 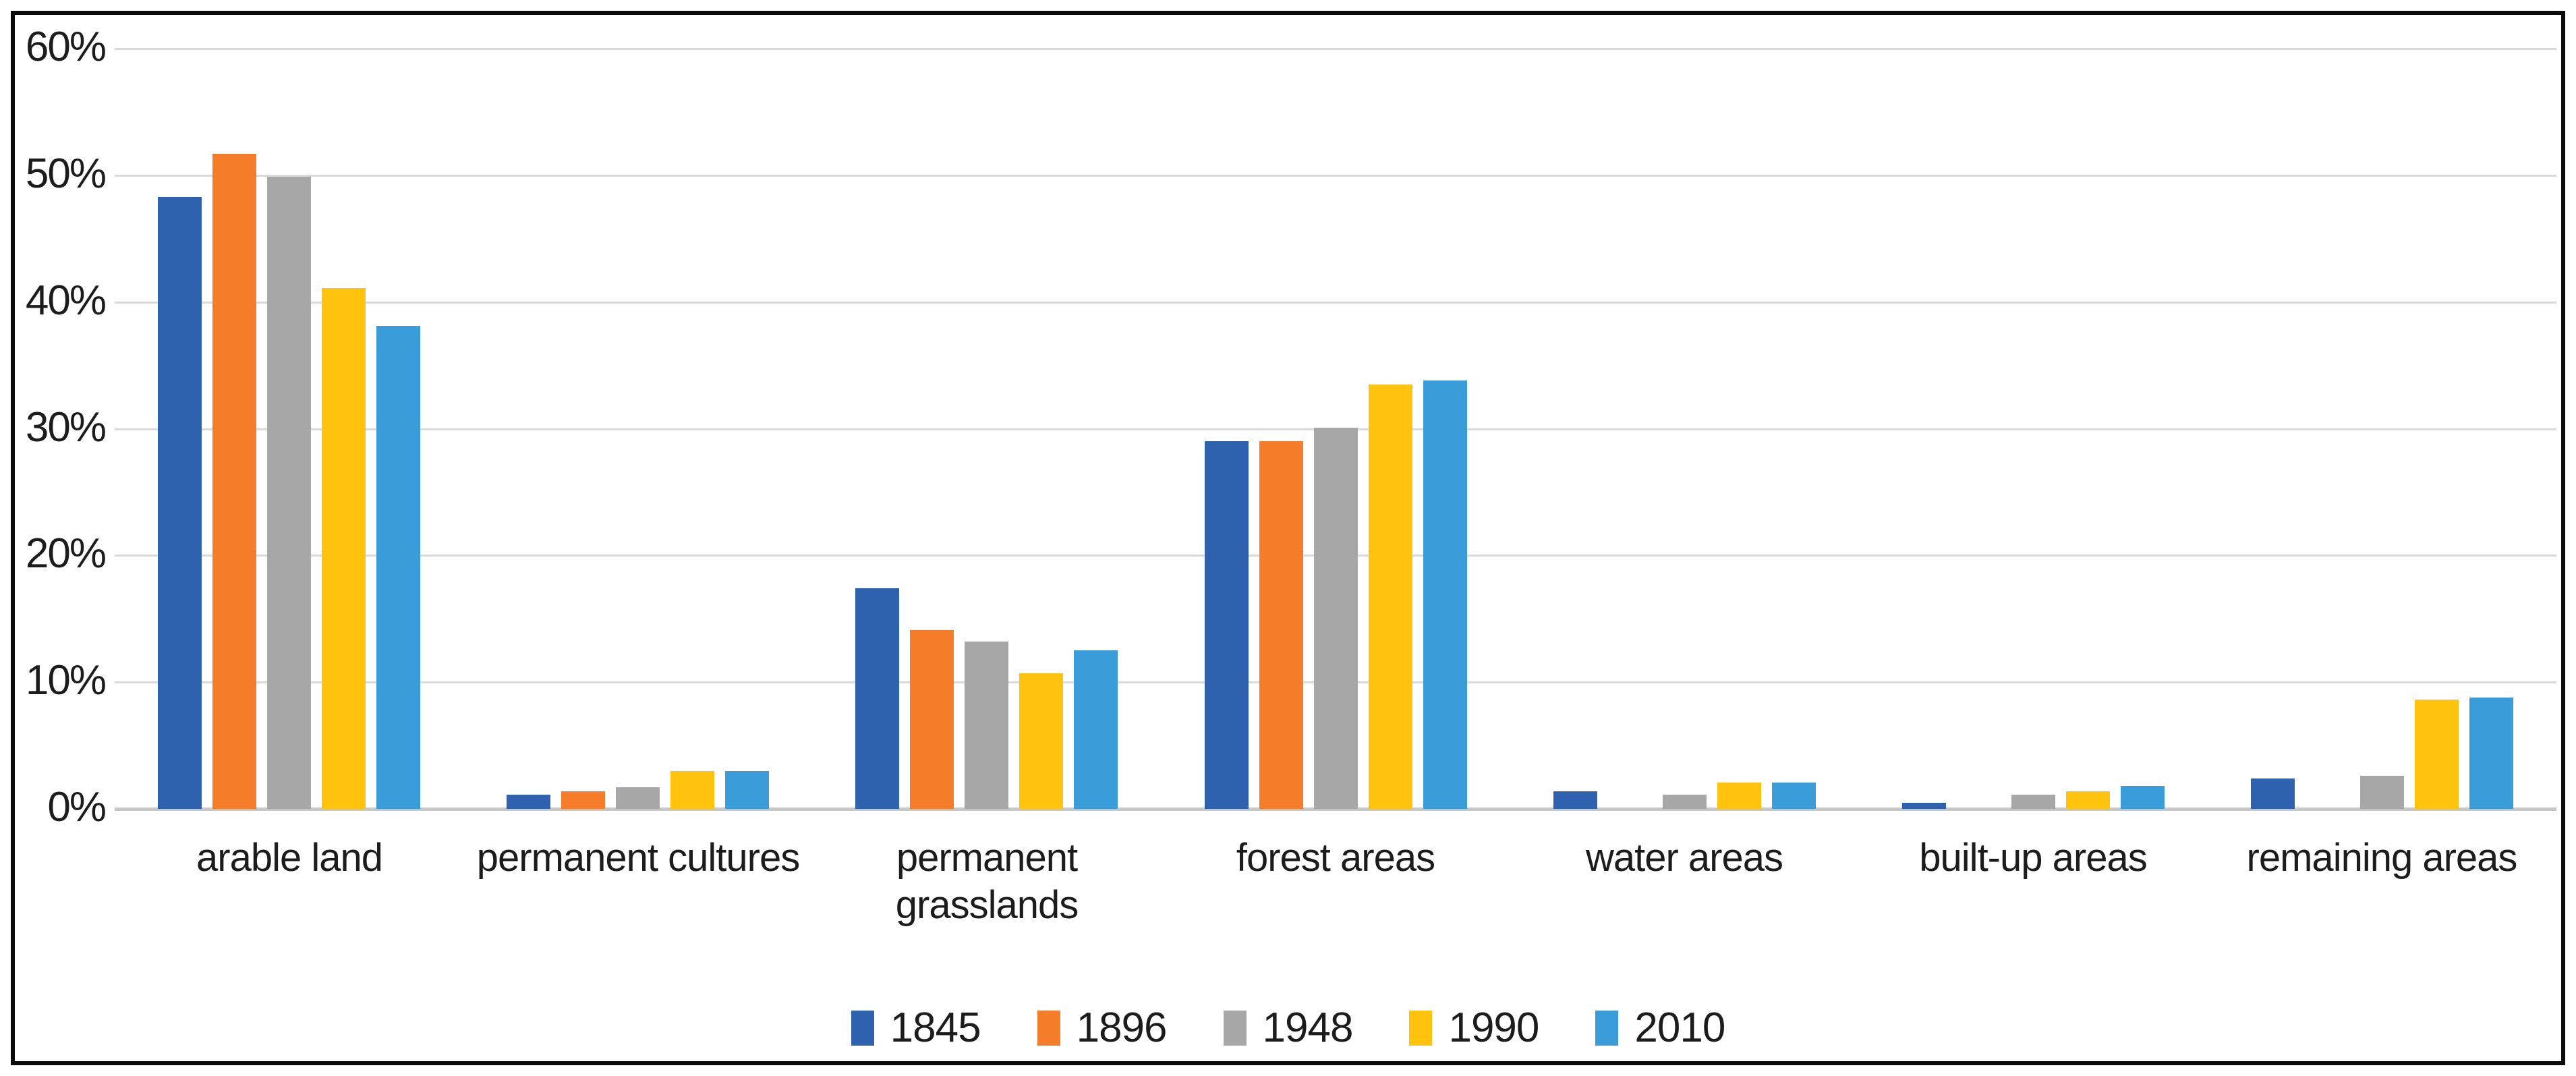 I want to click on category-label-water-areas: water areas, so click(x=1684, y=858).